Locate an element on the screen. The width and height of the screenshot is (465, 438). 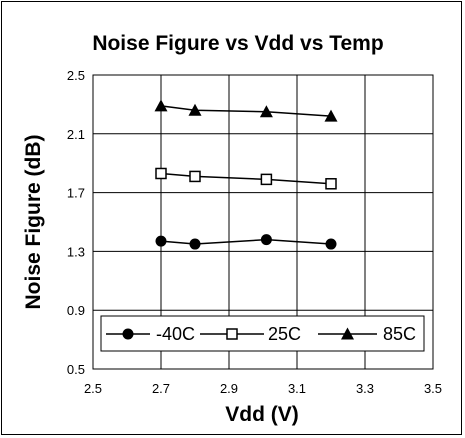
series-layer is located at coordinates (246, 174).